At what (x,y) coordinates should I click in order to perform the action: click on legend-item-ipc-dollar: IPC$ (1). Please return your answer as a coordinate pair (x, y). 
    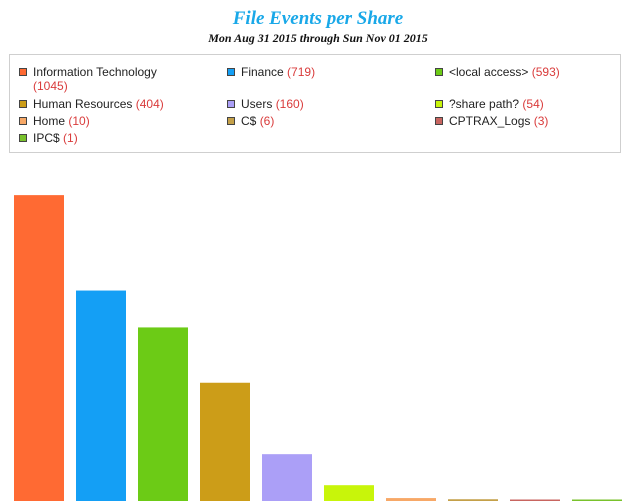
    Looking at the image, I should click on (119, 138).